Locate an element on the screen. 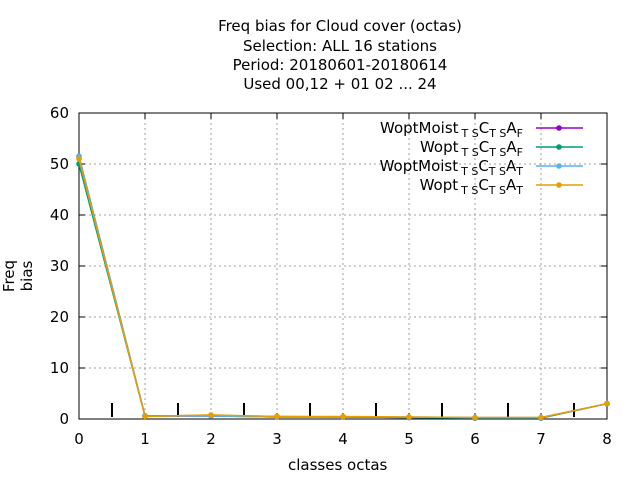 The height and width of the screenshot is (480, 640). x-tick-label: 8 is located at coordinates (607, 439).